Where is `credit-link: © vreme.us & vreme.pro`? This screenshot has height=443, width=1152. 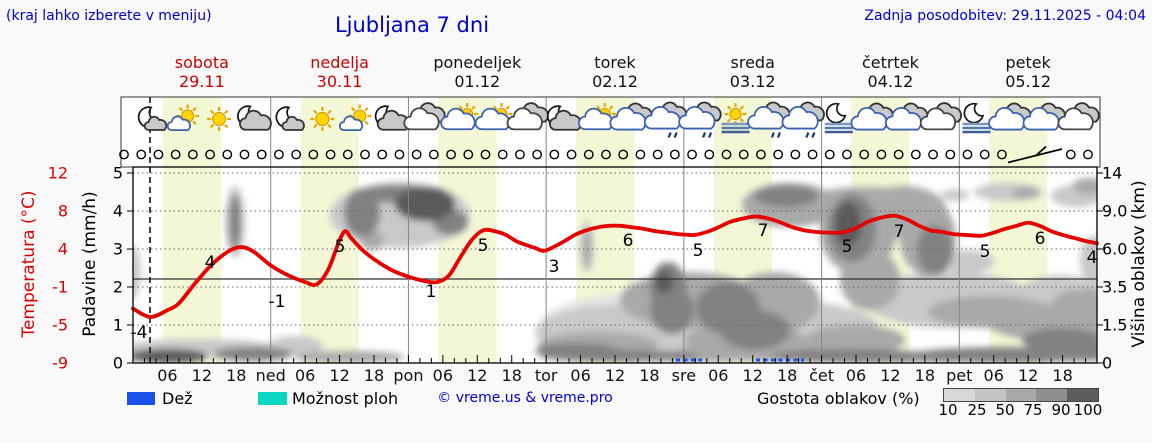 credit-link: © vreme.us & vreme.pro is located at coordinates (525, 398).